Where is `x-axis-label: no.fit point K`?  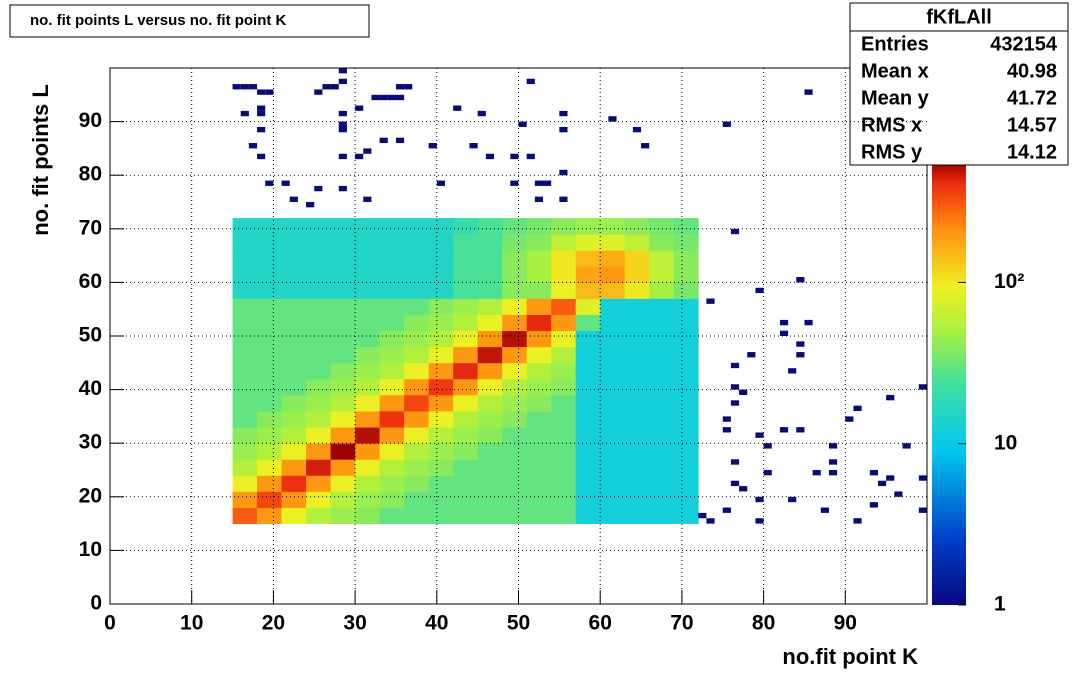 x-axis-label: no.fit point K is located at coordinates (850, 656).